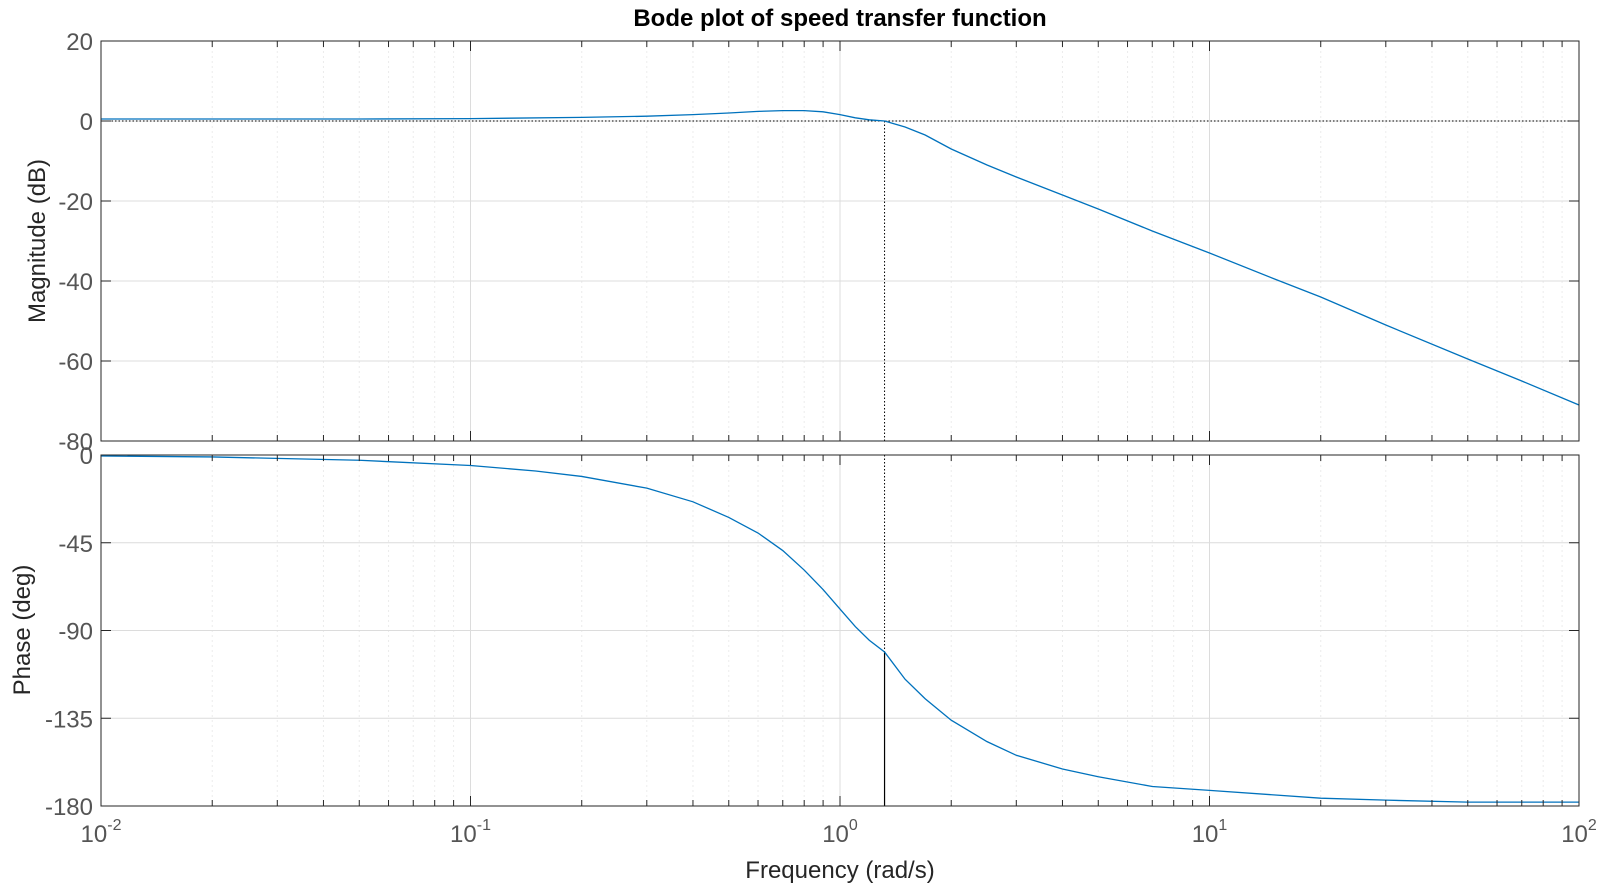 Image resolution: width=1608 pixels, height=892 pixels. I want to click on y-tick-label: -45, so click(75, 544).